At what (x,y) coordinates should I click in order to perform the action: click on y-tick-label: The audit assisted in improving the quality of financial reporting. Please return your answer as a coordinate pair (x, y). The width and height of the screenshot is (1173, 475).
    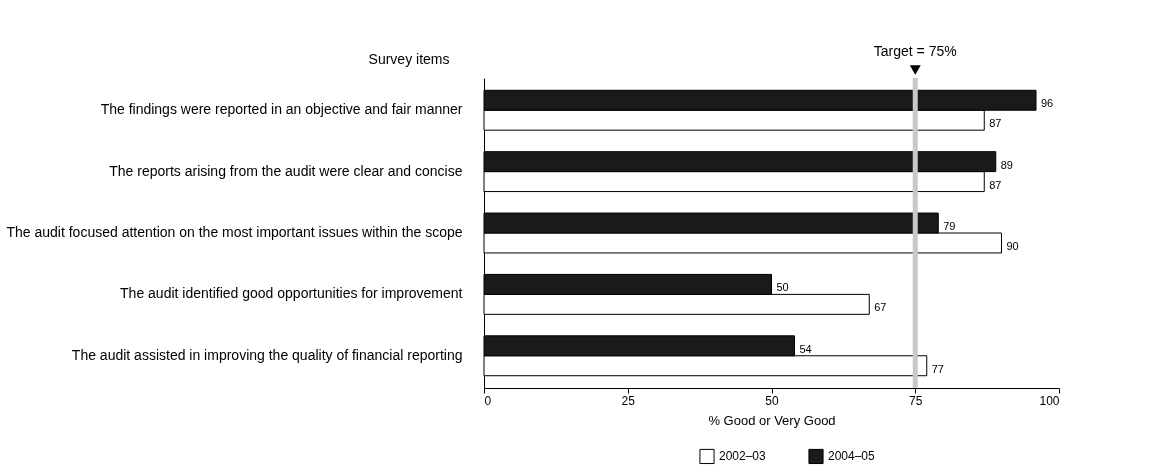
    Looking at the image, I should click on (267, 354).